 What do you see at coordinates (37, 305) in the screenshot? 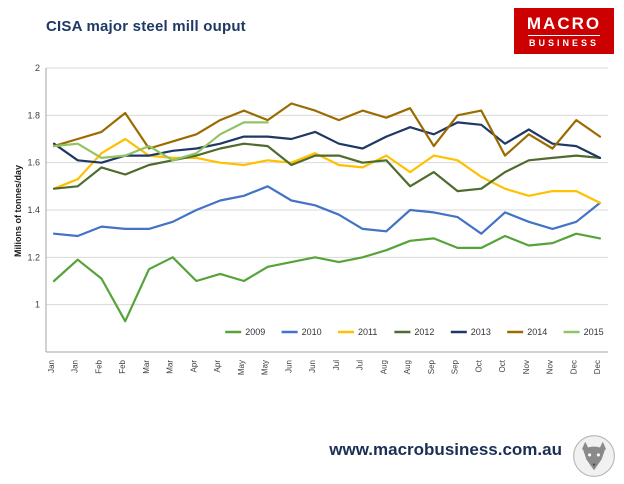
I see `y-tick-label: 1` at bounding box center [37, 305].